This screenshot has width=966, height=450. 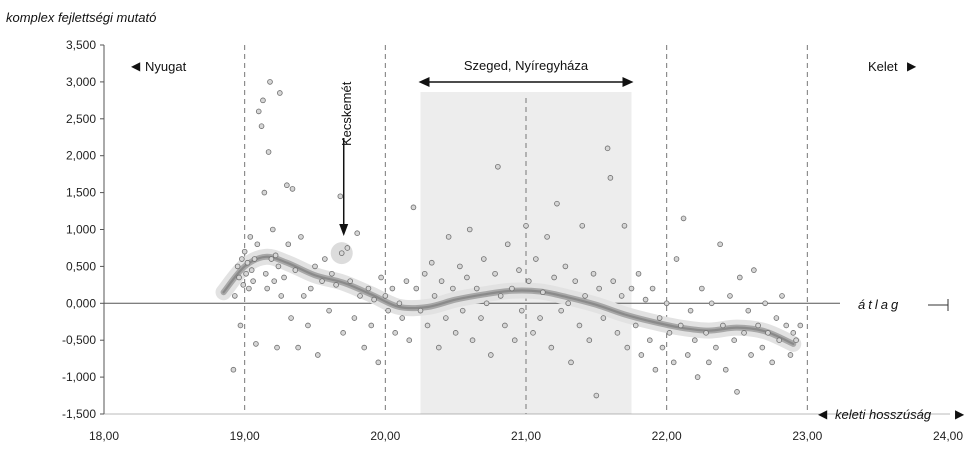 What do you see at coordinates (948, 436) in the screenshot?
I see `x-tick-label: 24,00` at bounding box center [948, 436].